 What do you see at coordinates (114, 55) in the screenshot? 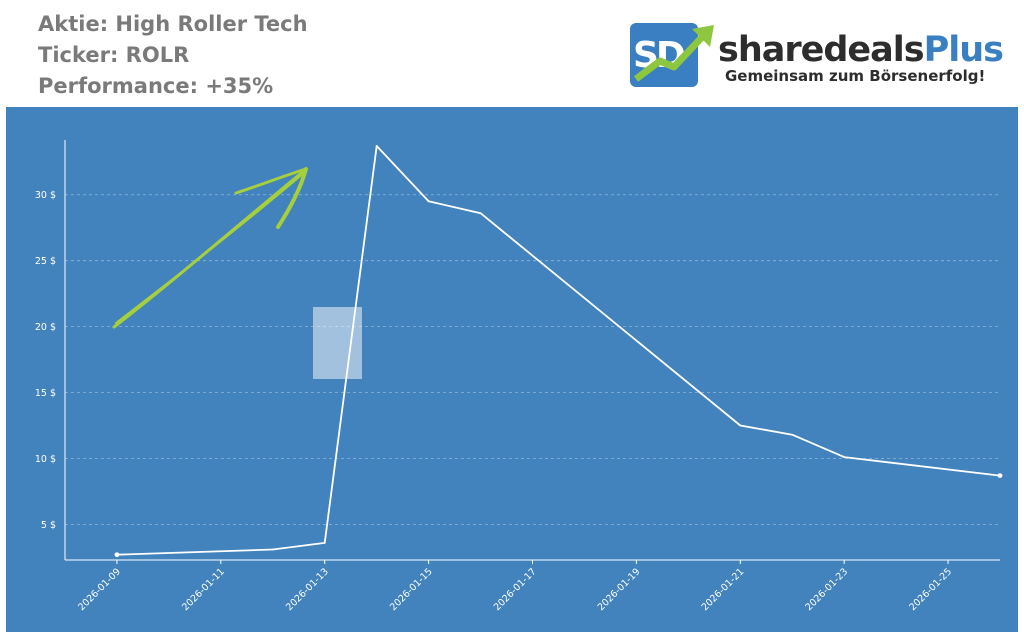
I see `ticker-label: Ticker: ROLR` at bounding box center [114, 55].